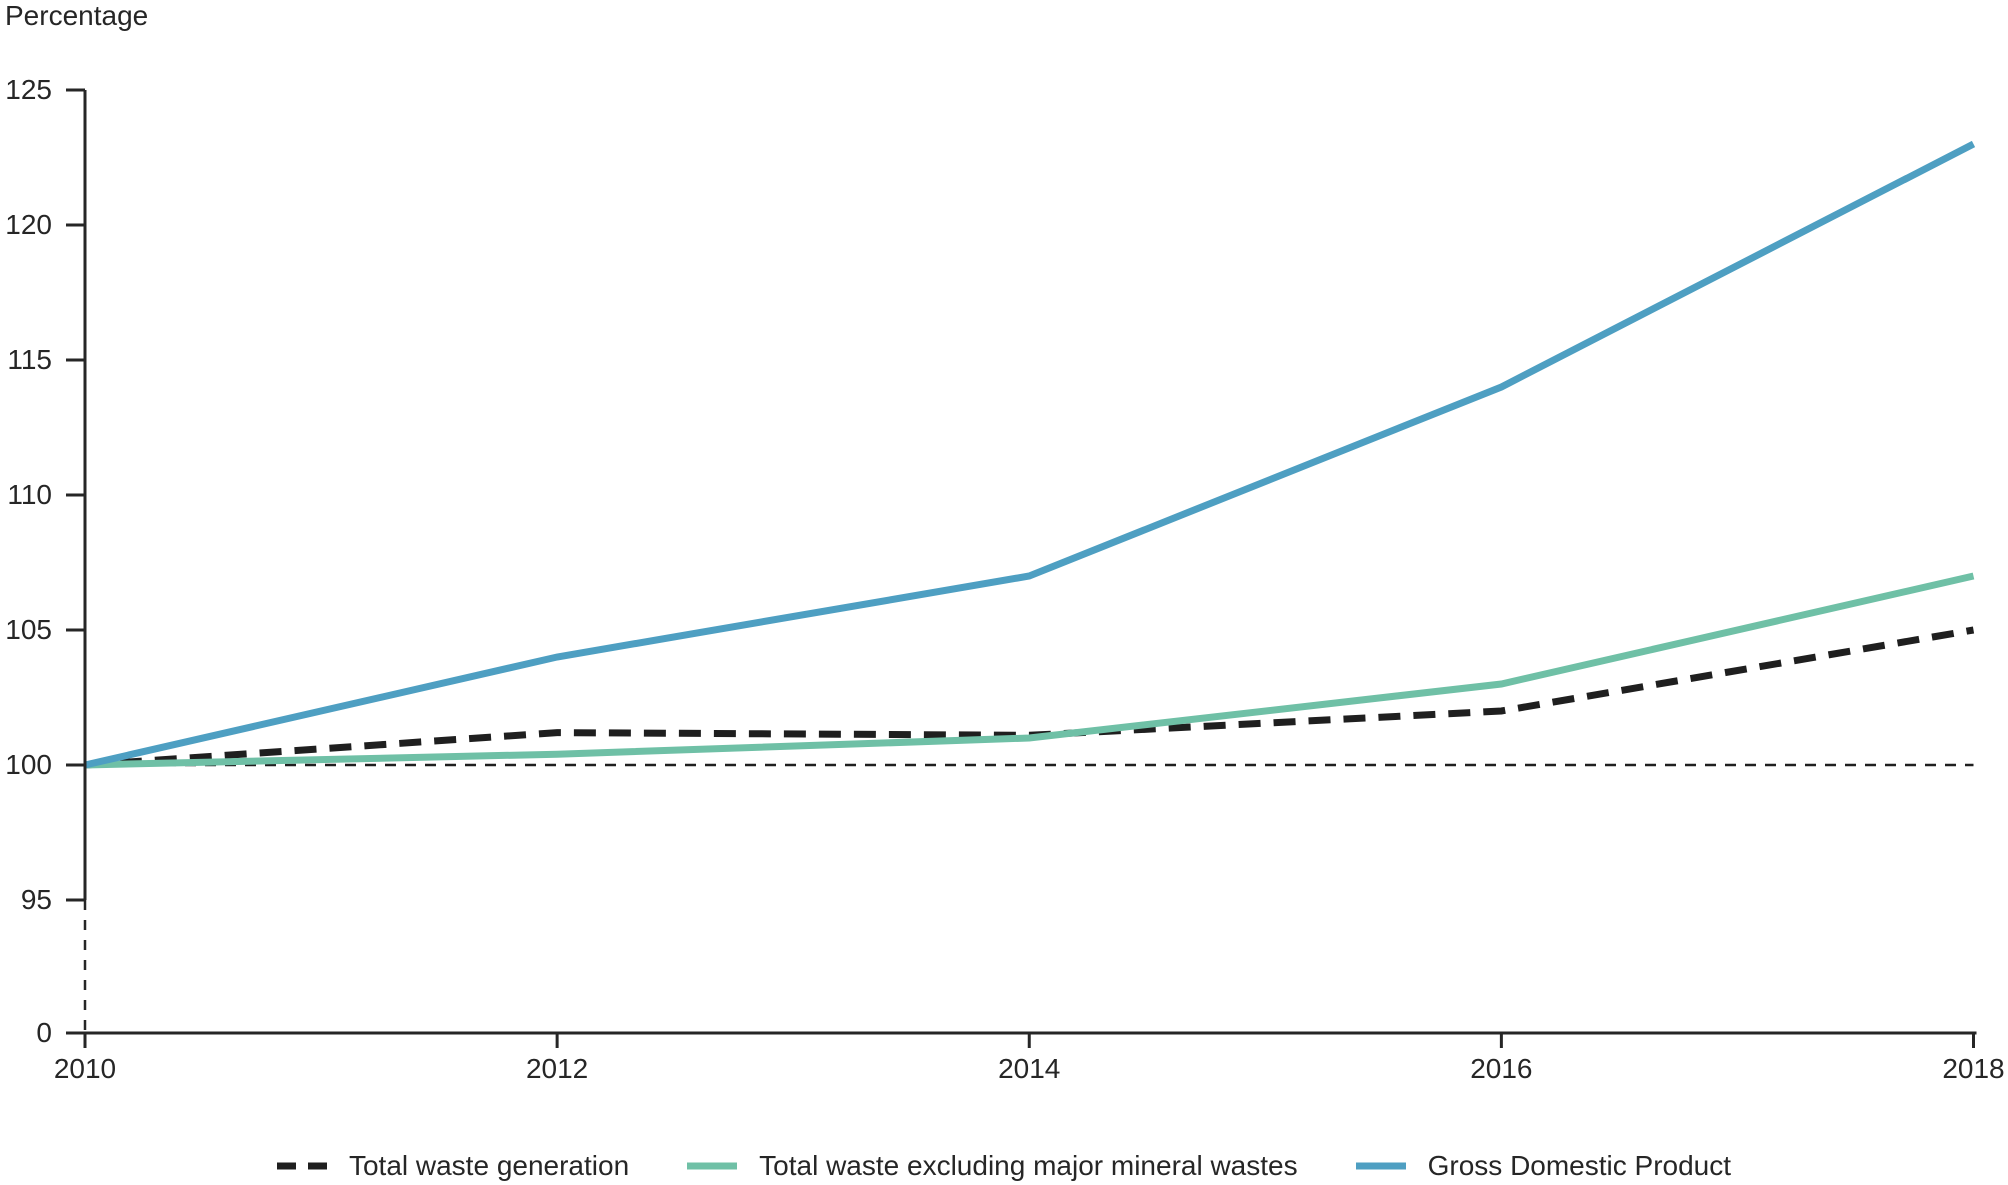 Image resolution: width=2008 pixels, height=1185 pixels. Describe the element at coordinates (557, 1068) in the screenshot. I see `x-tick-label: 2012` at that location.